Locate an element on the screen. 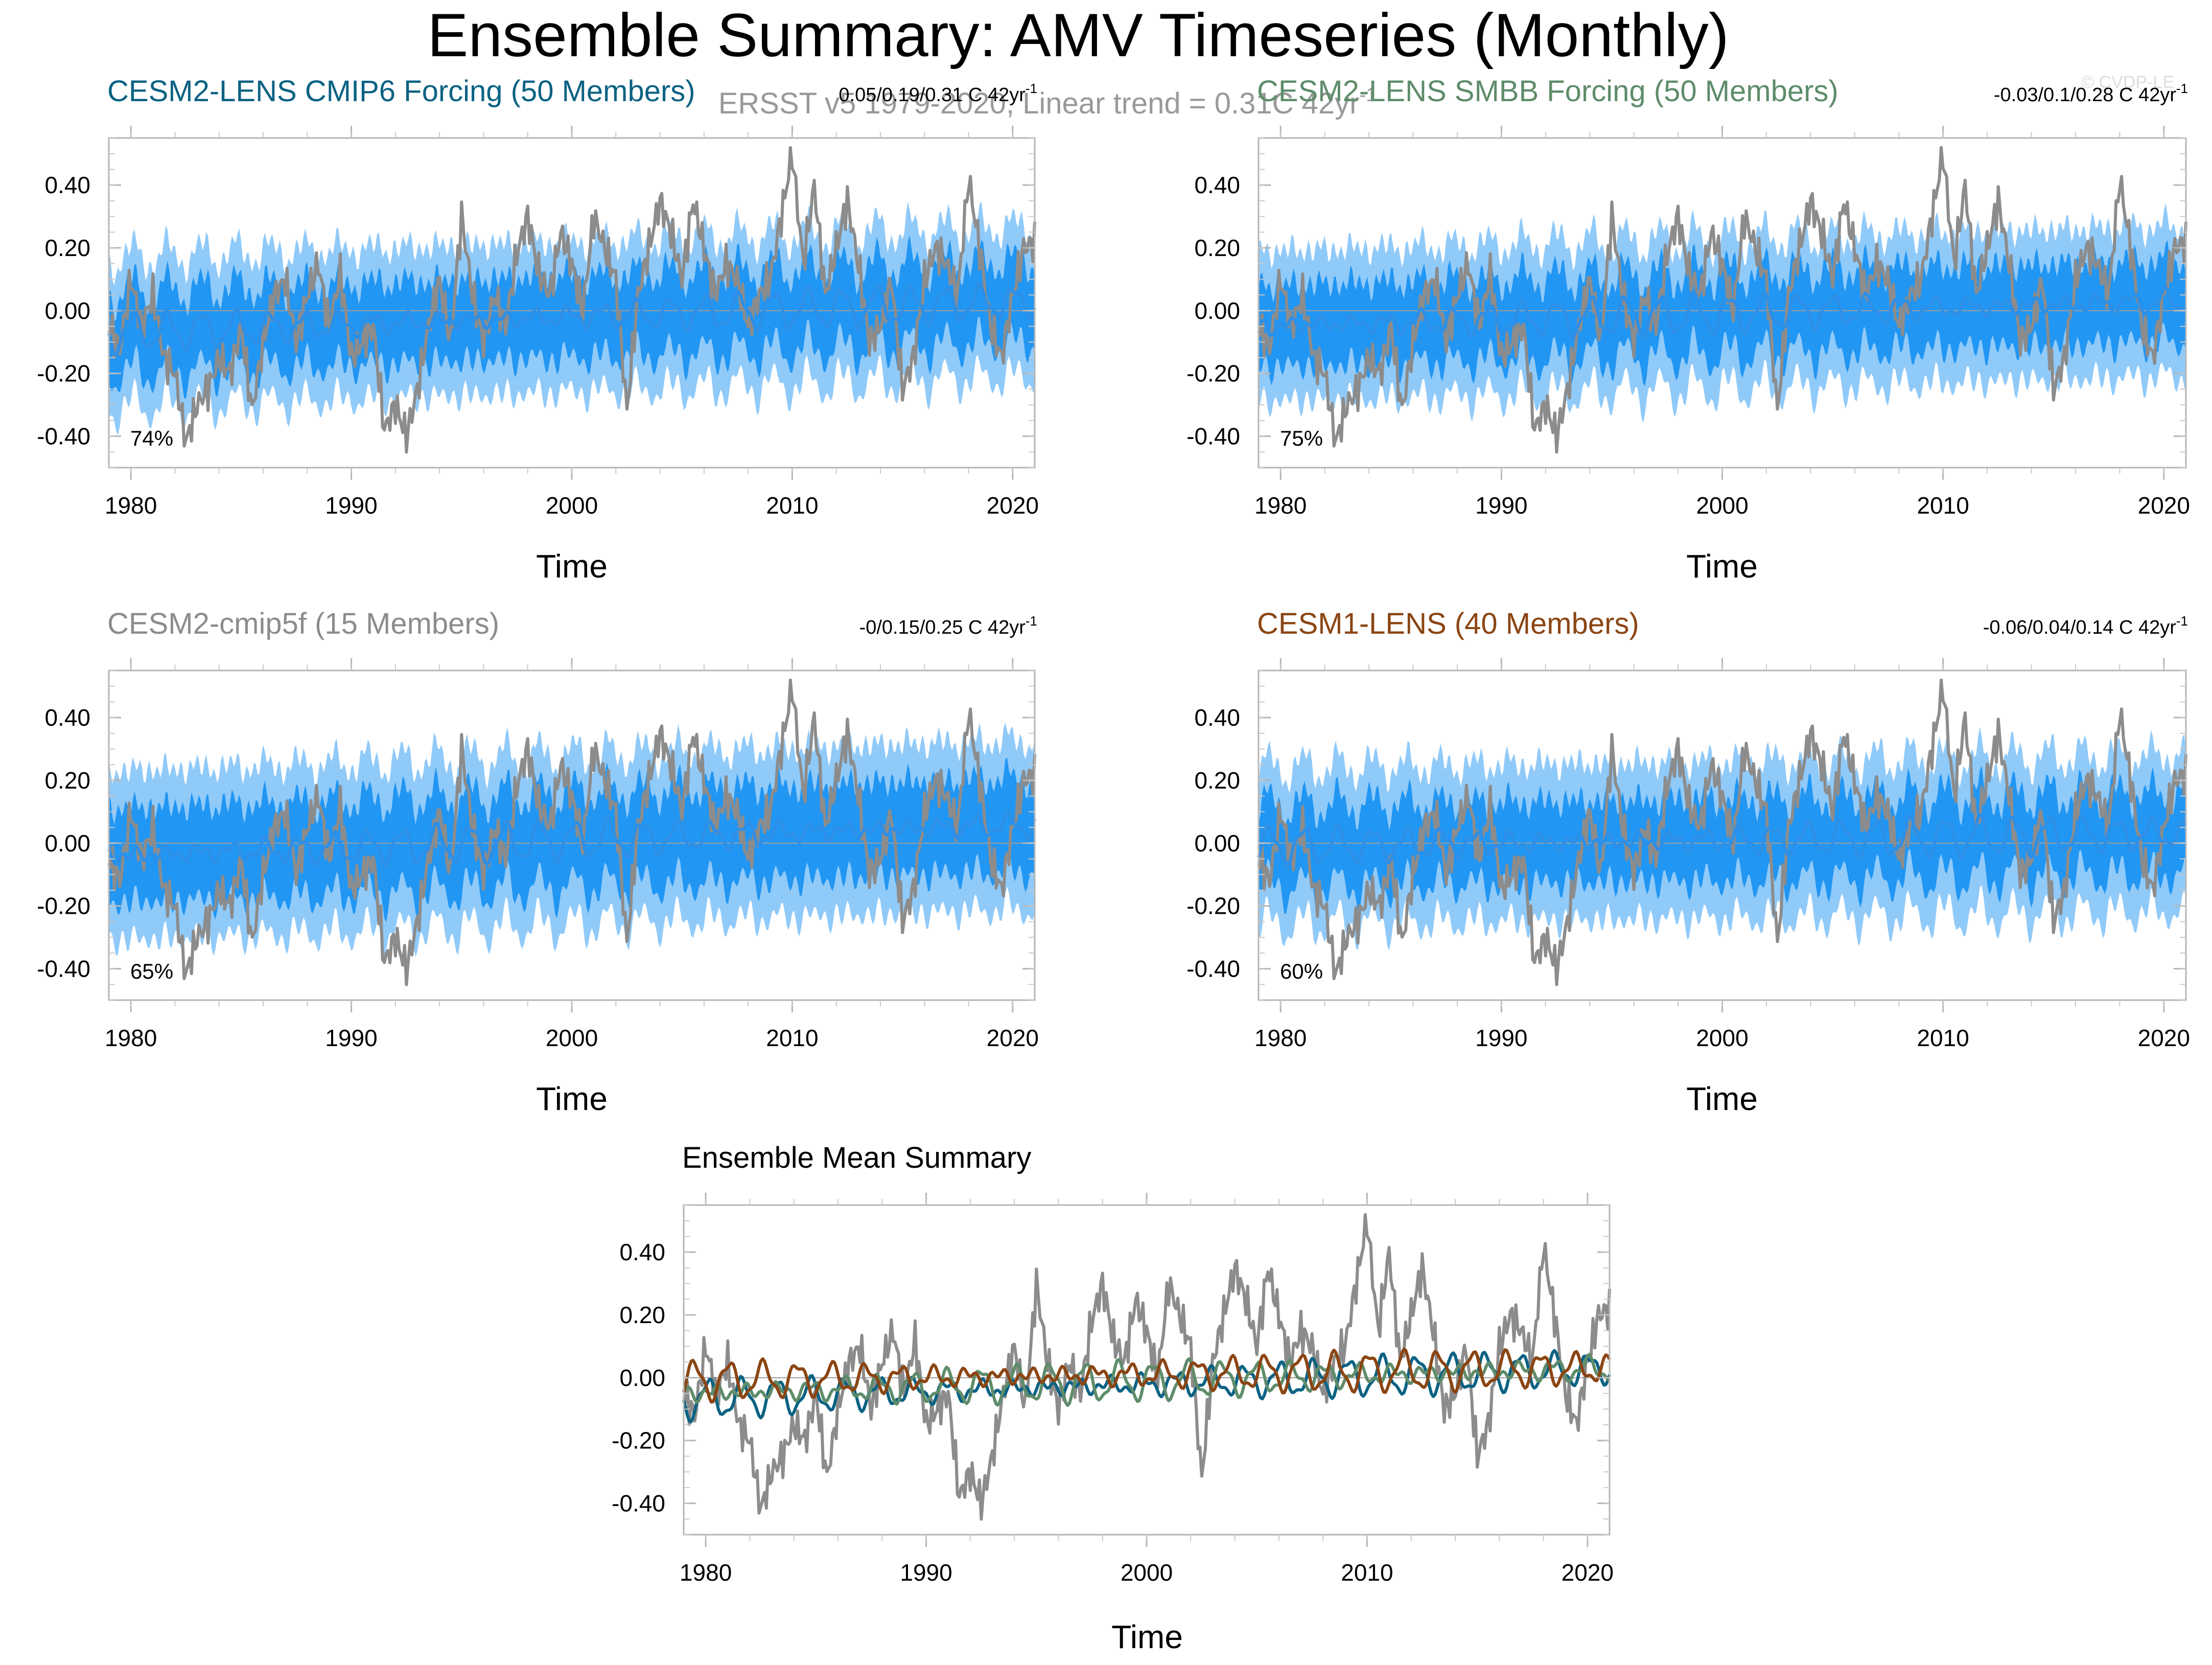  trend-label: -0.06/0.04/0.14 C 42yr-1 is located at coordinates (2085, 625).